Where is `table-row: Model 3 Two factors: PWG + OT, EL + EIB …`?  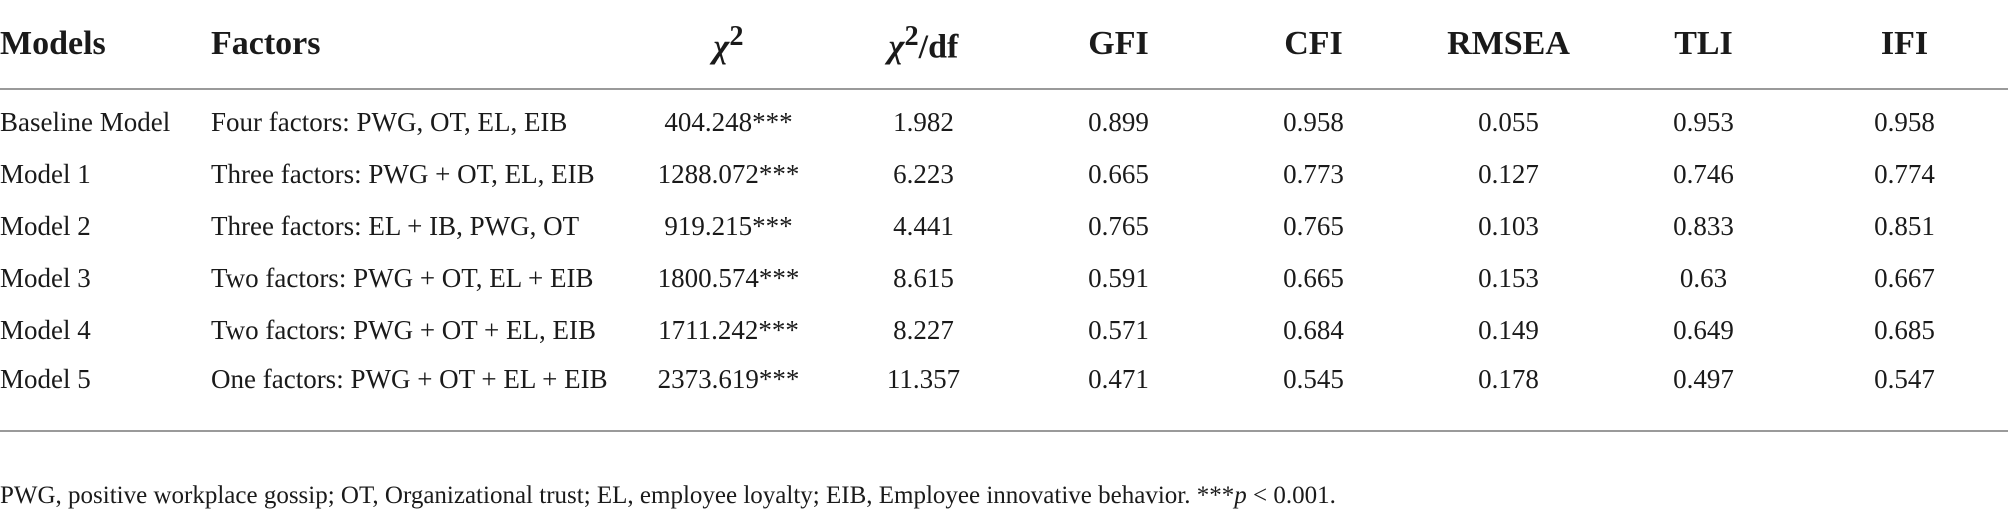 table-row: Model 3 Two factors: PWG + OT, EL + EIB … is located at coordinates (1004, 278).